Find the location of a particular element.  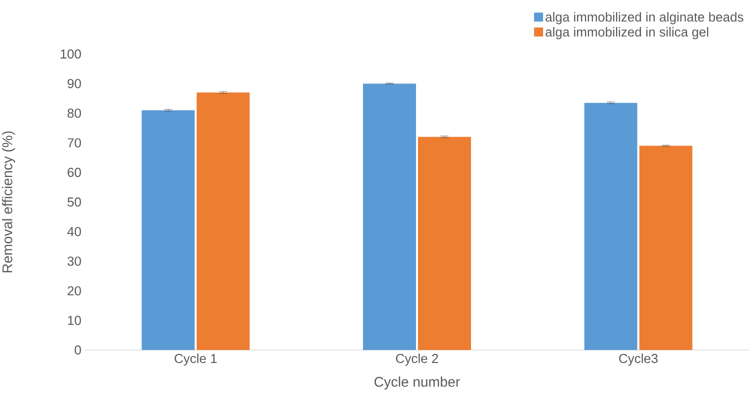

x-axis-title: Cycle number is located at coordinates (417, 383).